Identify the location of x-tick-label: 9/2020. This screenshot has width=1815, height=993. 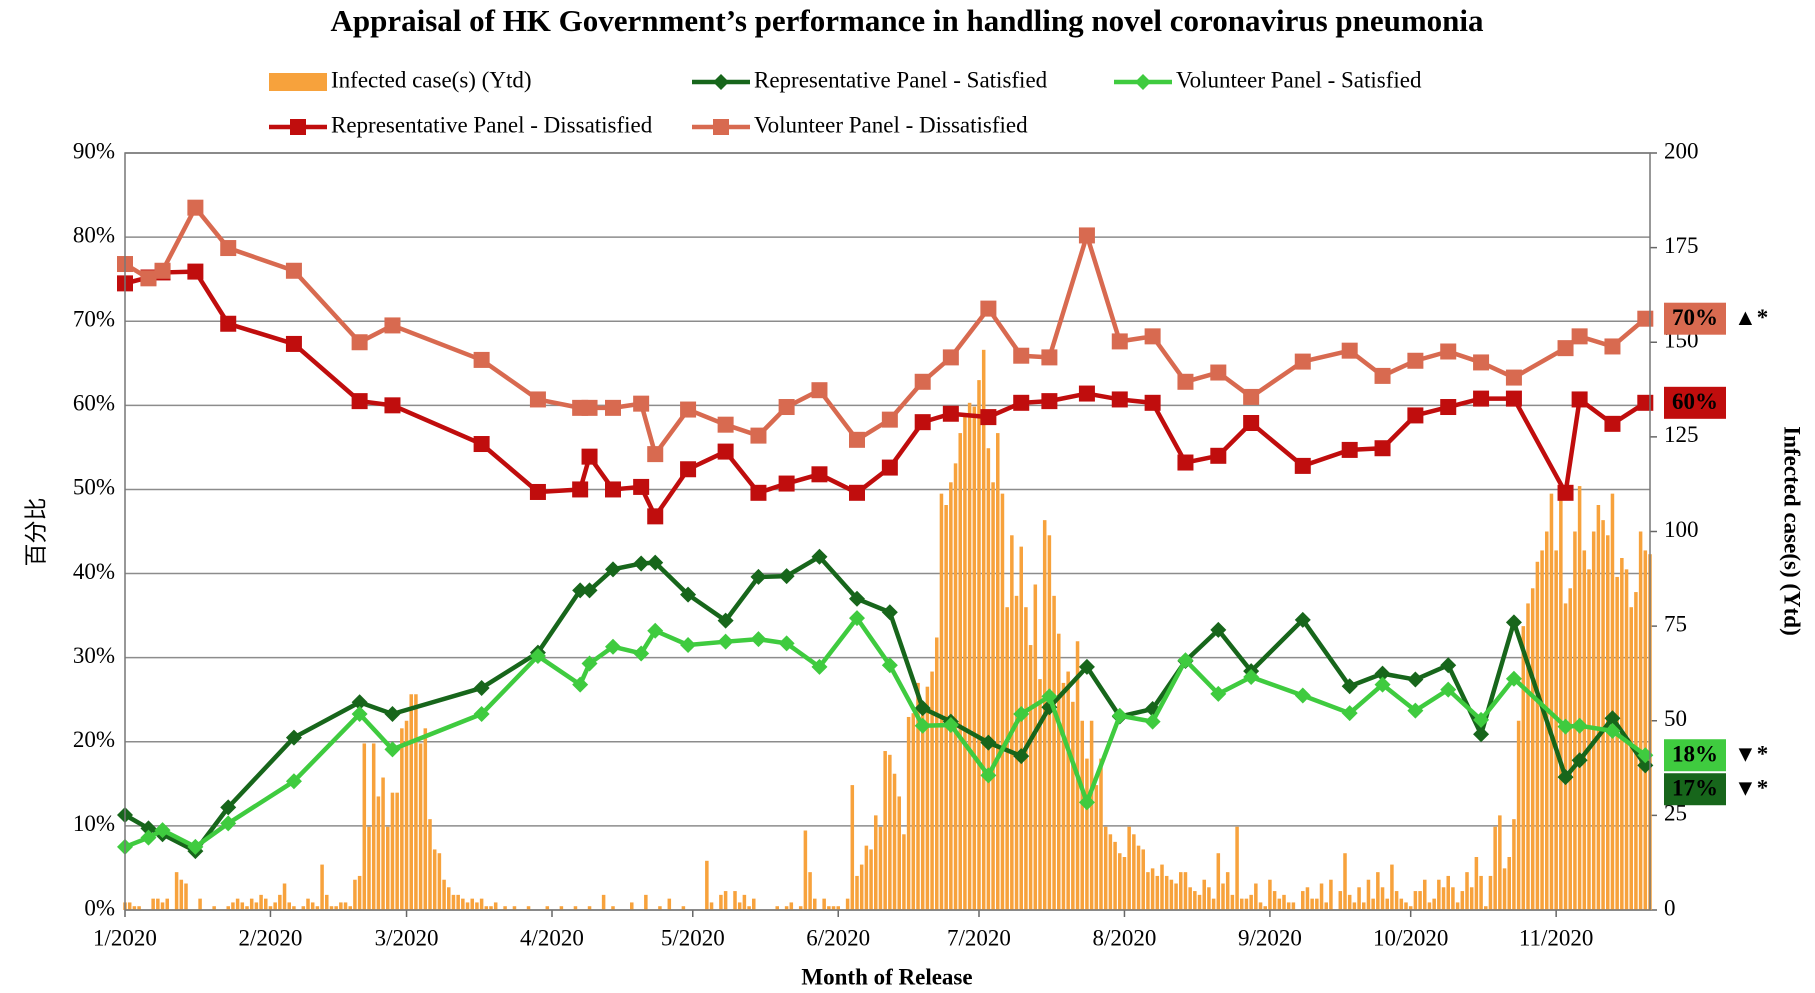
(1270, 937).